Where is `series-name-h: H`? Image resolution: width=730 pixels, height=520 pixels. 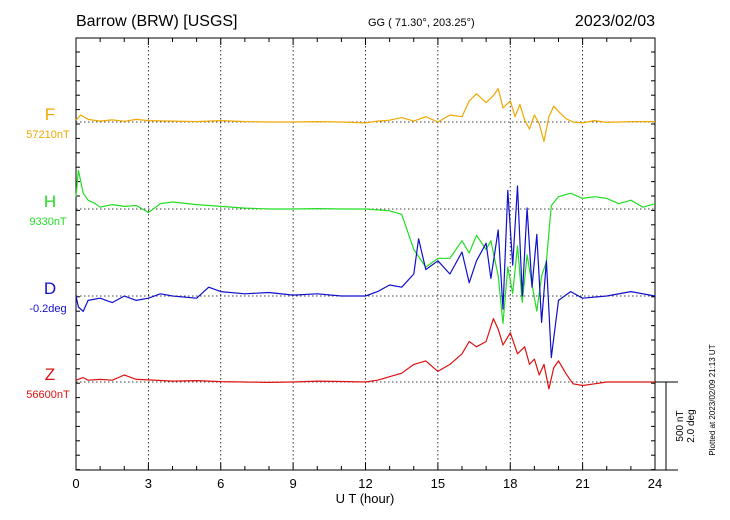
series-name-h: H is located at coordinates (50, 201).